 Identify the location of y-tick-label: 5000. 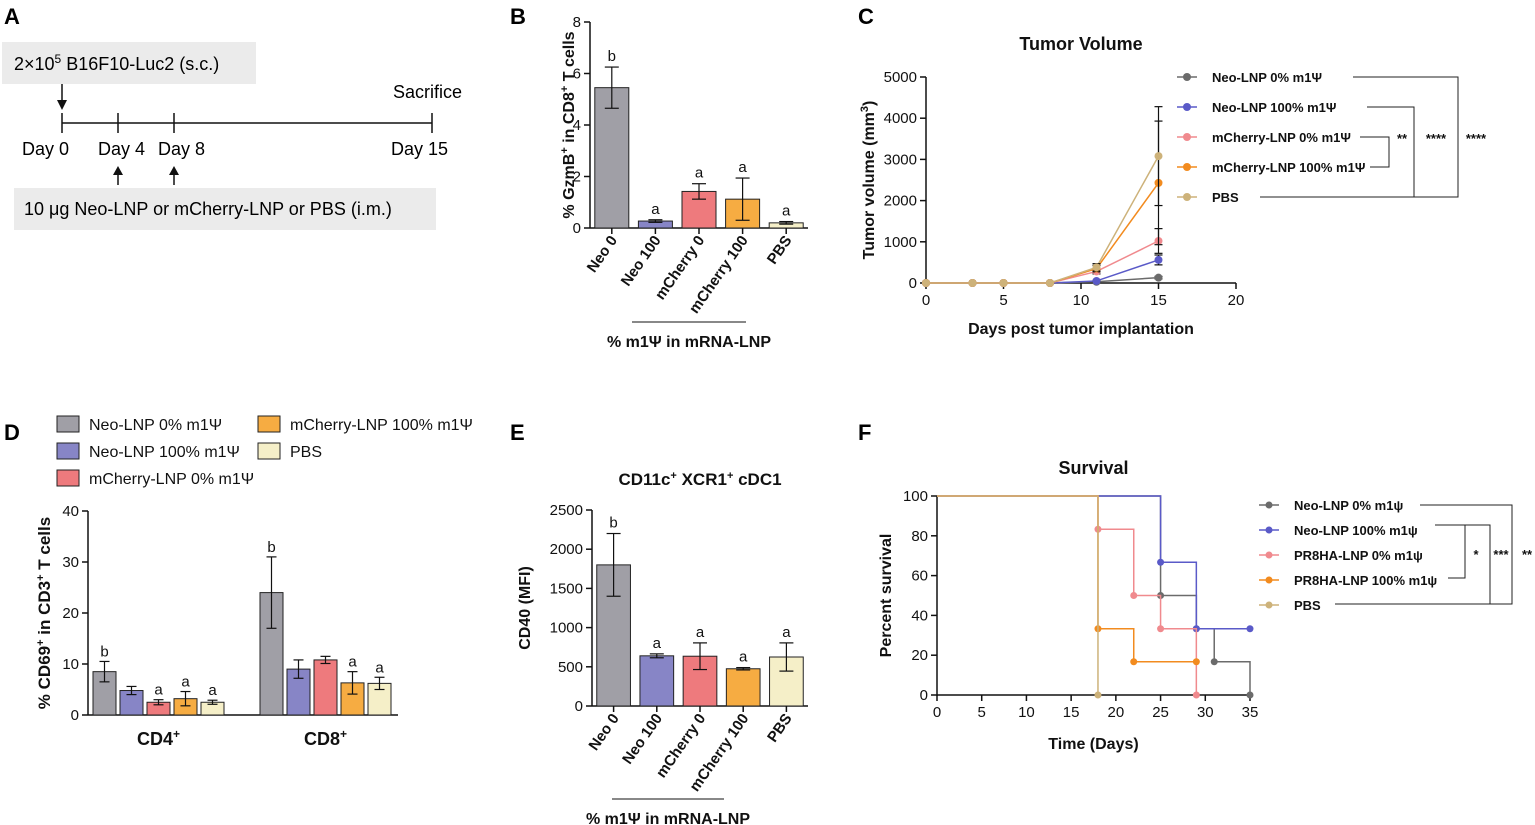
(900, 77).